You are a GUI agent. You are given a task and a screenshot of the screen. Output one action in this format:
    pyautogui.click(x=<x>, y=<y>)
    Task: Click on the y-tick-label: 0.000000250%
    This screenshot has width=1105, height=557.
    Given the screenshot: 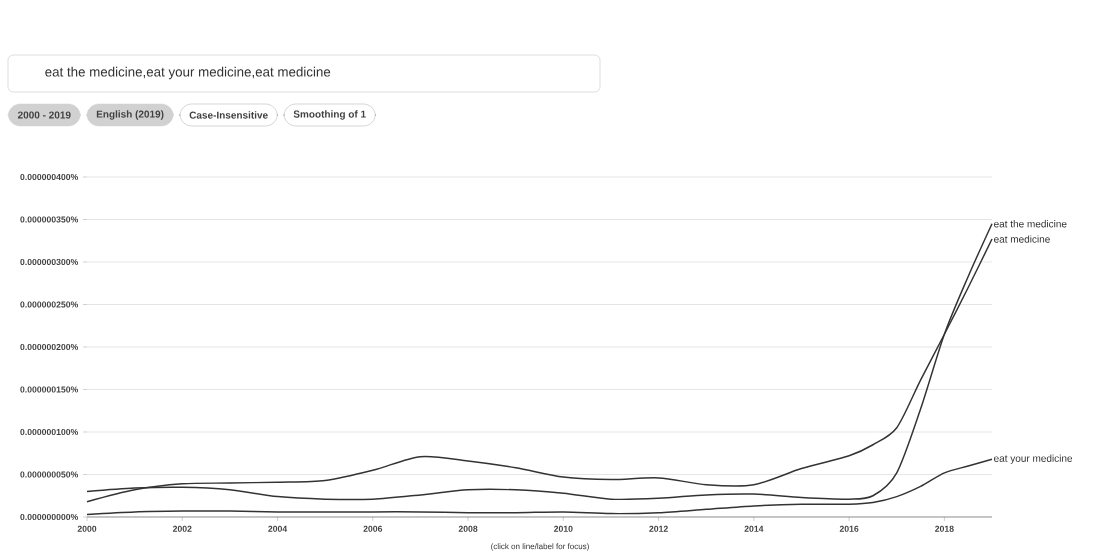 What is the action you would take?
    pyautogui.click(x=49, y=304)
    